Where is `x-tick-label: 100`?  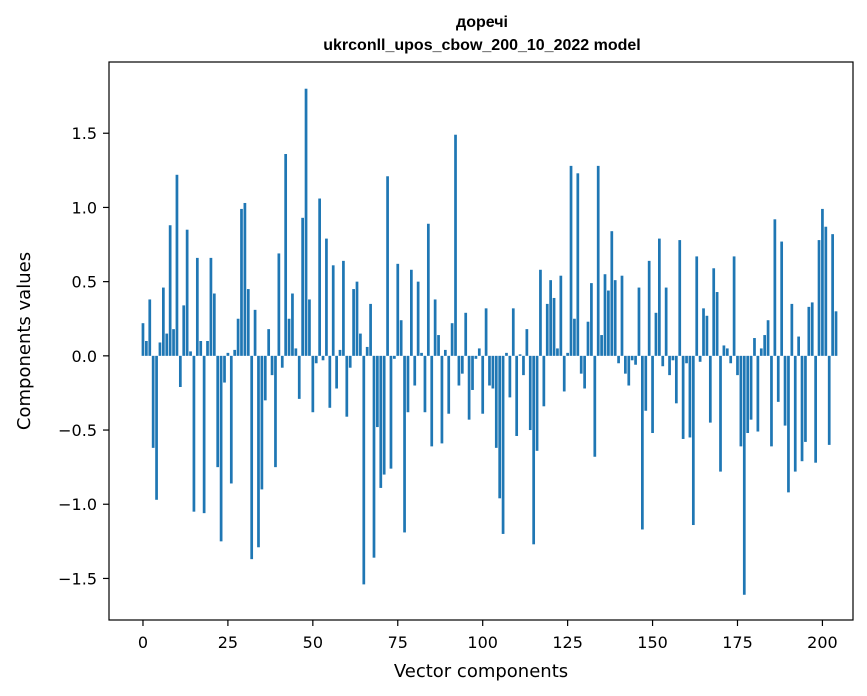 x-tick-label: 100 is located at coordinates (482, 642).